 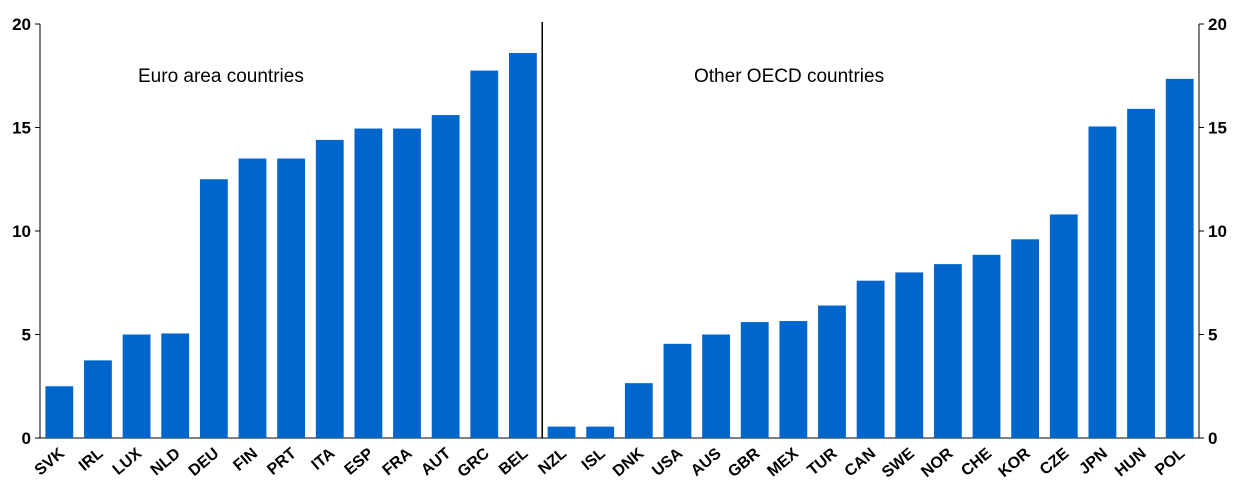 What do you see at coordinates (98, 399) in the screenshot?
I see `bar-irl` at bounding box center [98, 399].